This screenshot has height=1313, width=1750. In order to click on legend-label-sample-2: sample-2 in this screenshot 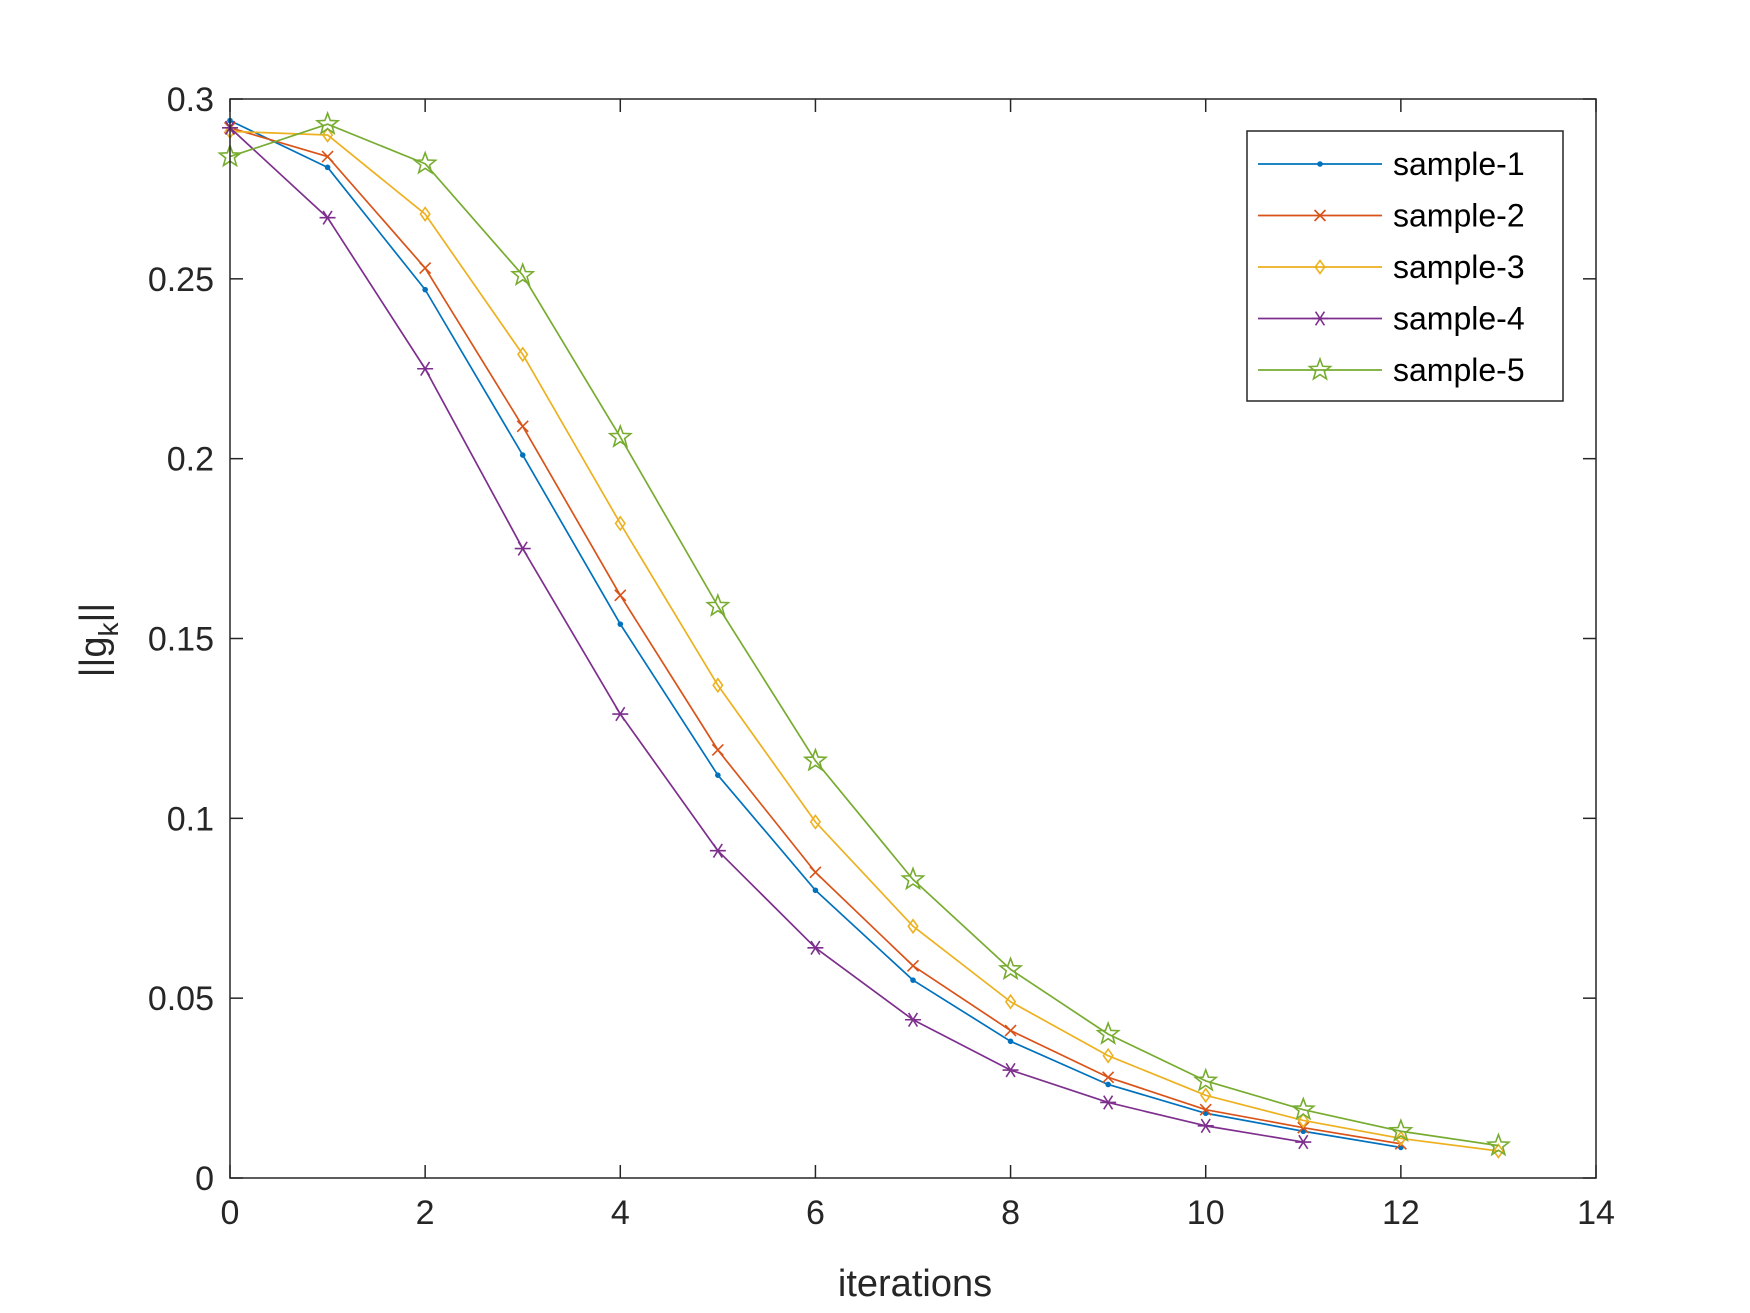, I will do `click(1459, 216)`.